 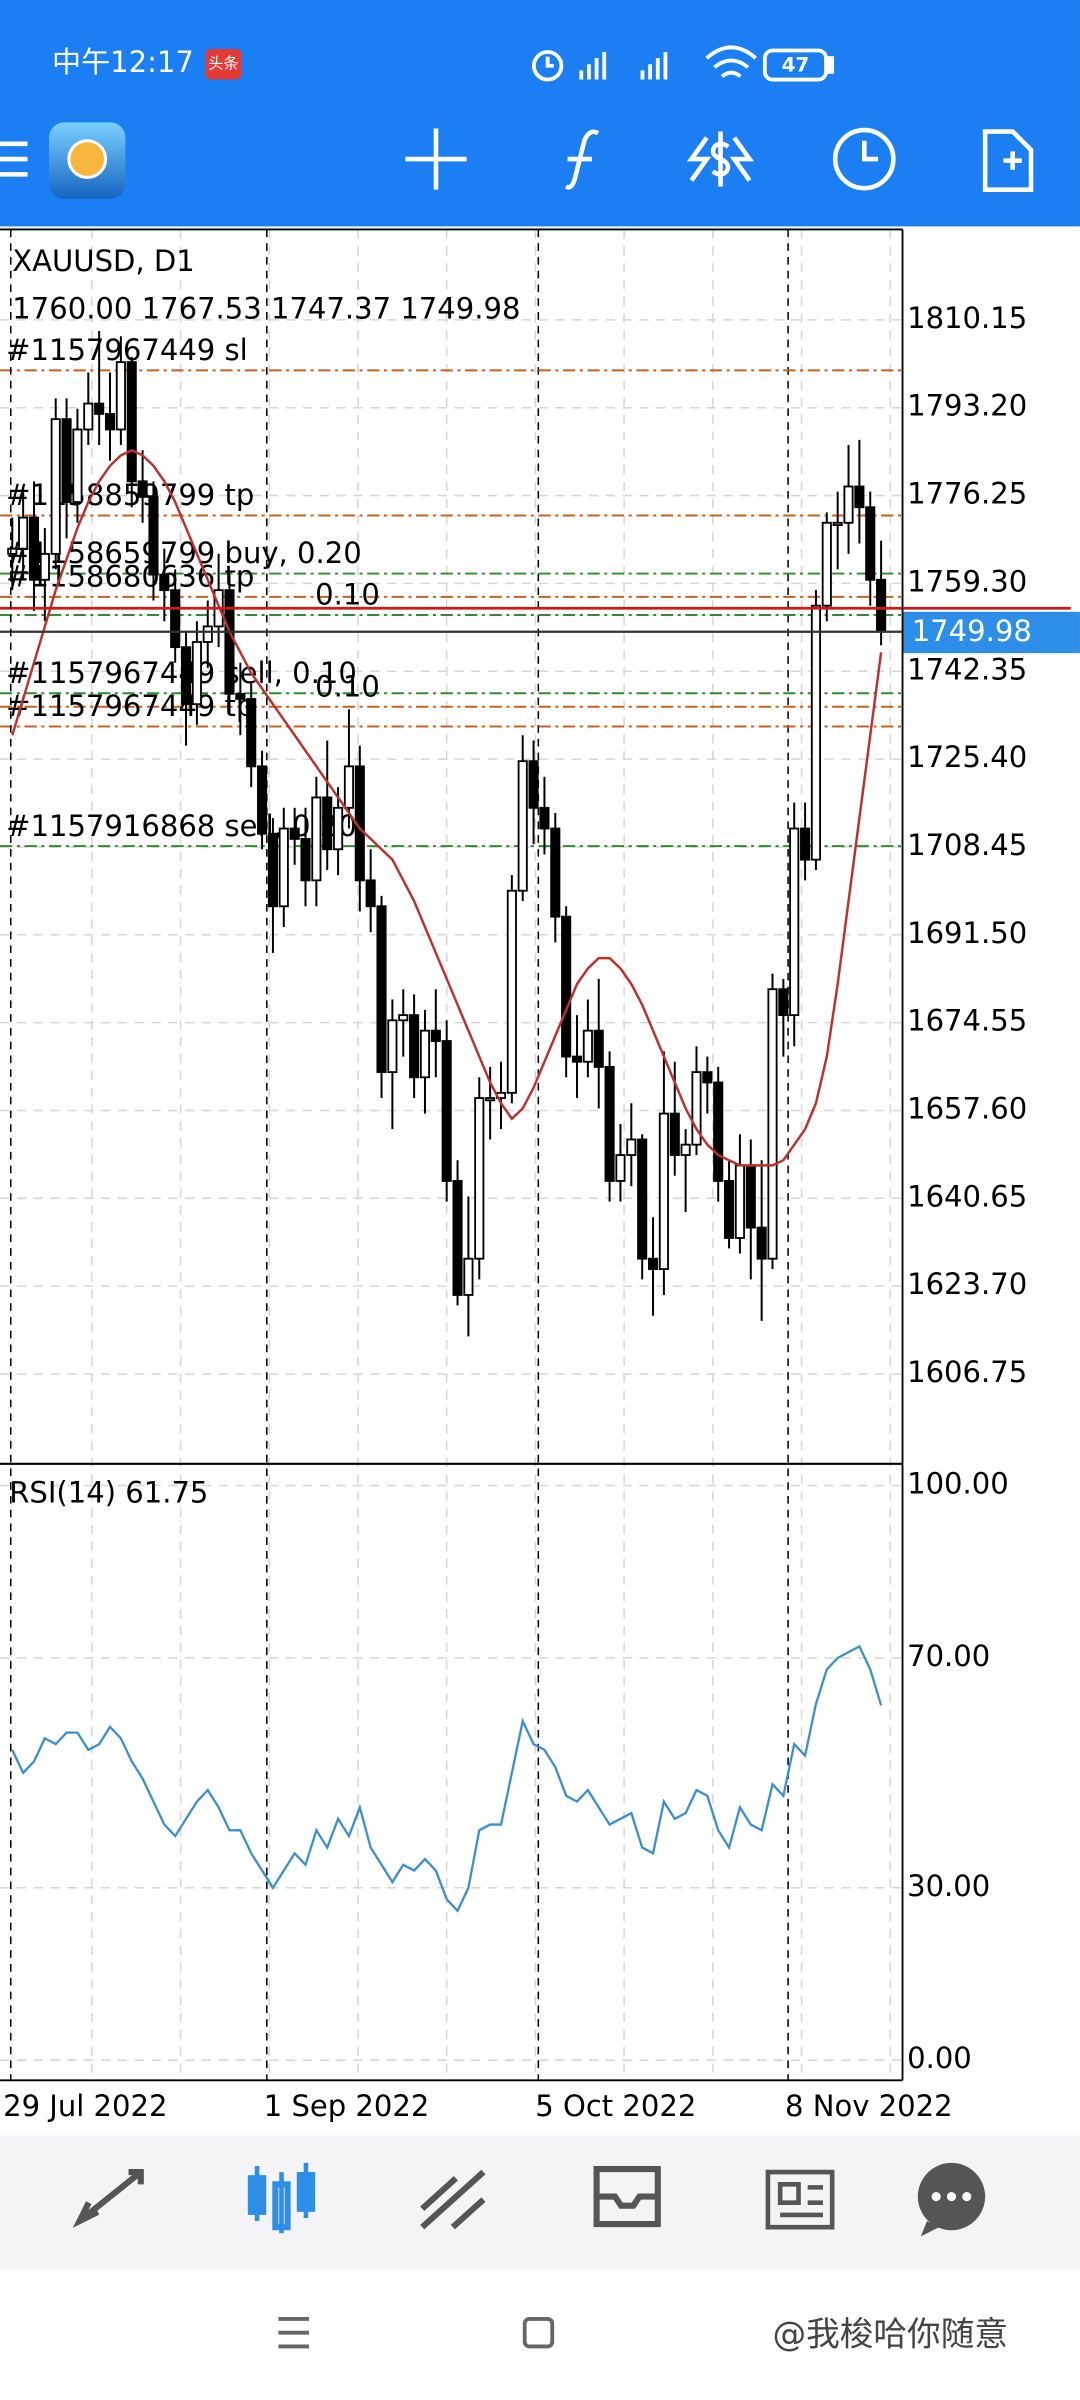 What do you see at coordinates (103, 261) in the screenshot?
I see `chart-symbol: XAUUSD, D1` at bounding box center [103, 261].